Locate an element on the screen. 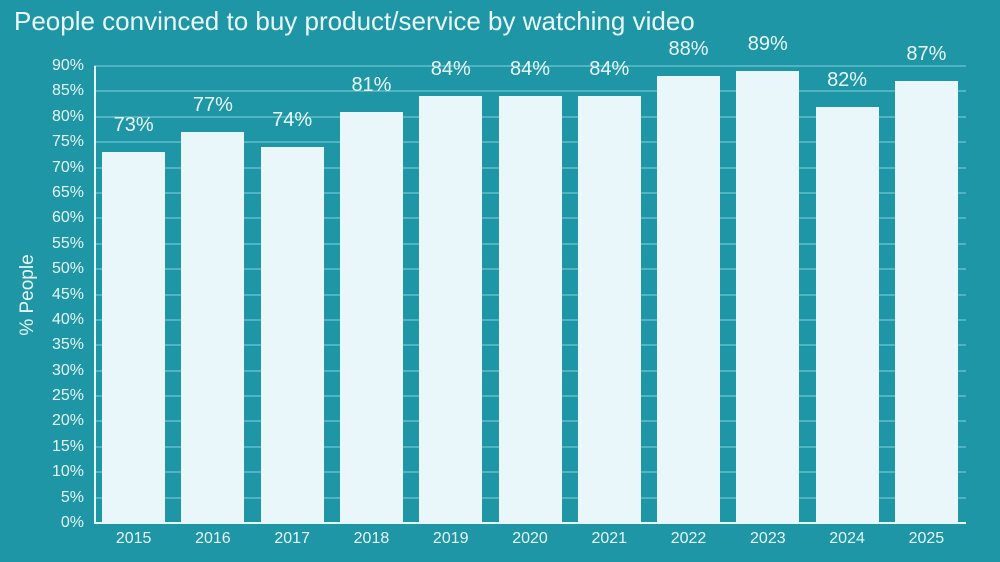 This screenshot has height=562, width=1000. y-tick-label: 5% is located at coordinates (72, 497).